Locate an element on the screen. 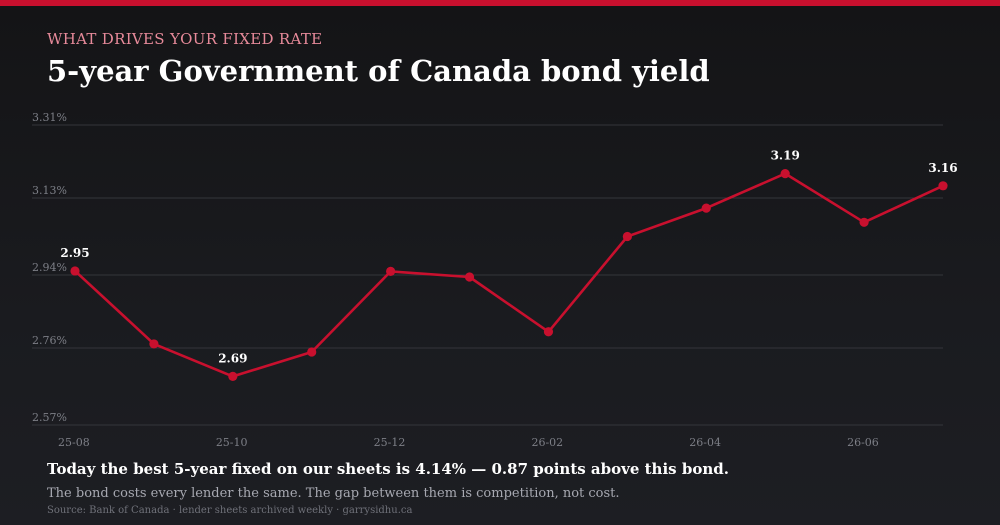  data-label: 2.95 is located at coordinates (74, 253).